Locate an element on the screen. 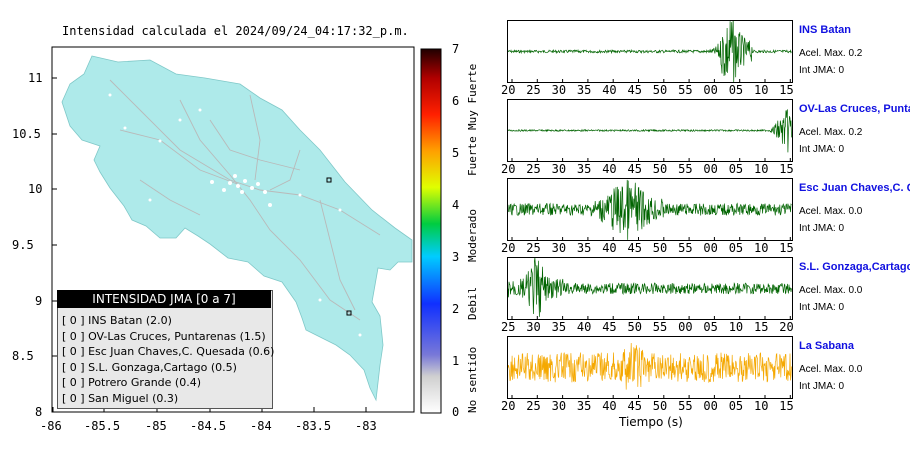 The width and height of the screenshot is (910, 460). colorbar-category: Fuerte is located at coordinates (472, 156).